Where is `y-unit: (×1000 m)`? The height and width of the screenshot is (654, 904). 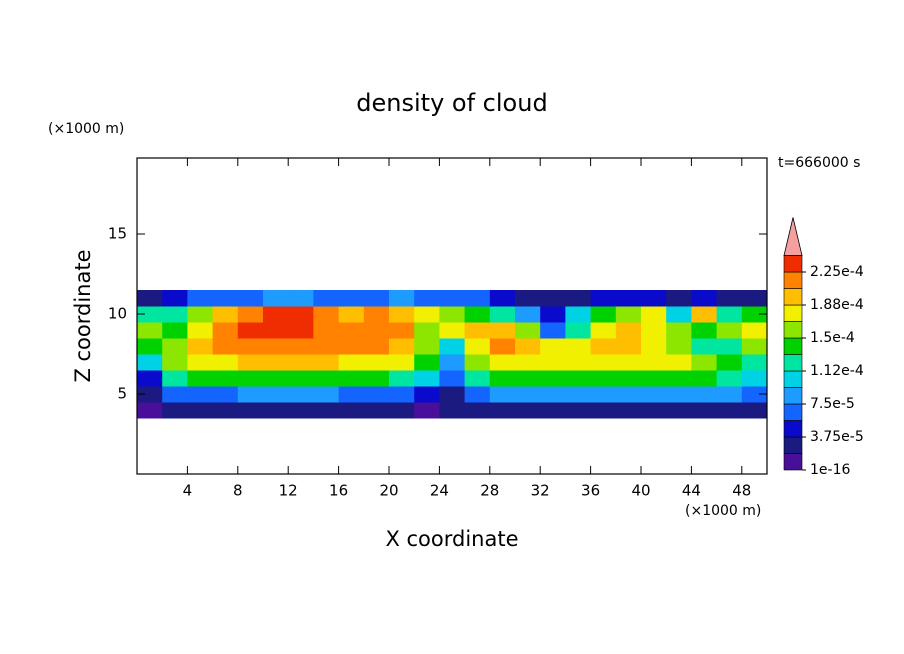 y-unit: (×1000 m) is located at coordinates (86, 129).